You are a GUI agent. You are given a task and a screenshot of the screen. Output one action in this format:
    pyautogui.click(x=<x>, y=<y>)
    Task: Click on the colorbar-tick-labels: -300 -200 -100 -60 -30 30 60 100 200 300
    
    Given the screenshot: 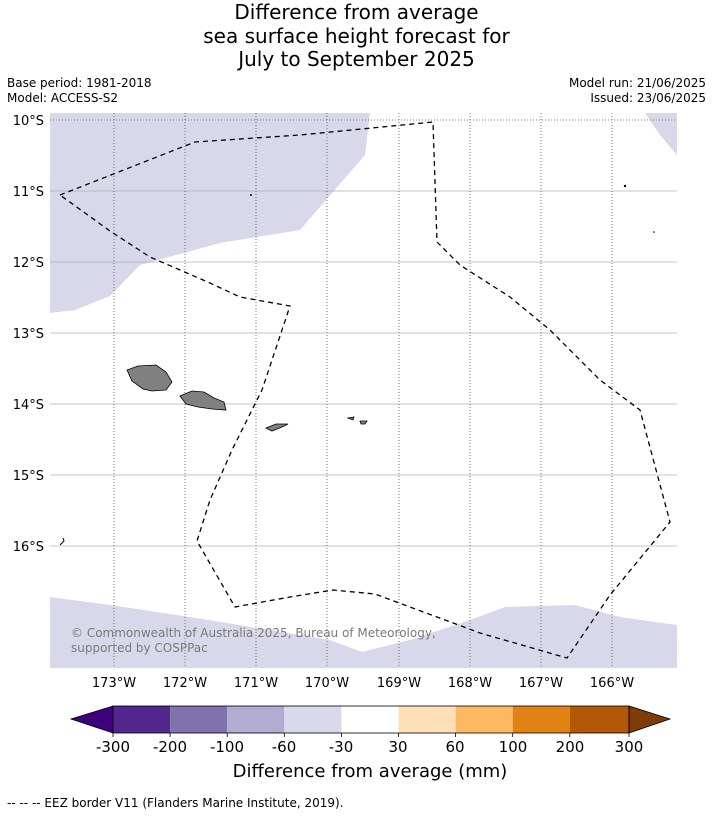 What is the action you would take?
    pyautogui.click(x=369, y=747)
    